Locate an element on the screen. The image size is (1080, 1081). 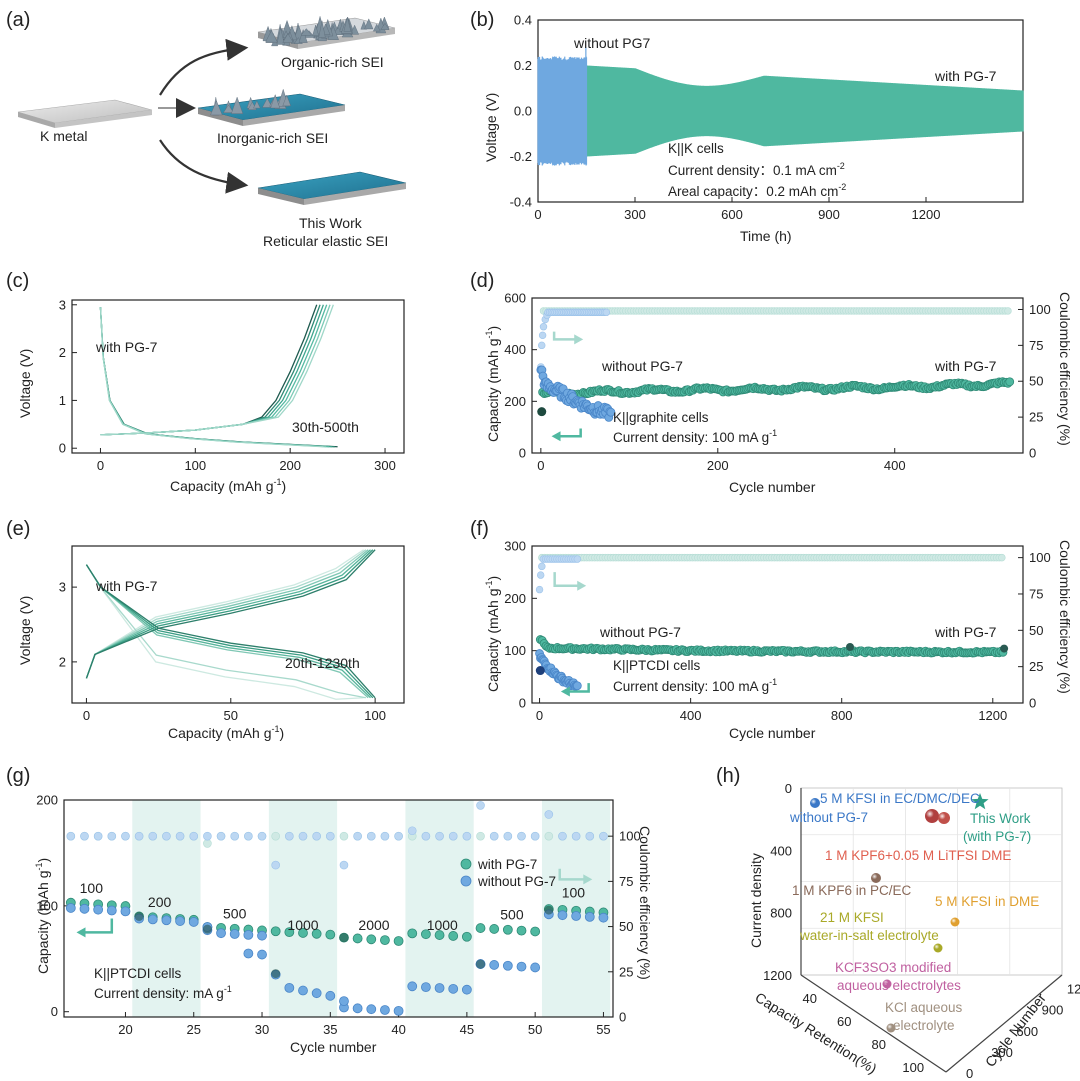
y-tick-label: 3 is located at coordinates (62, 587).